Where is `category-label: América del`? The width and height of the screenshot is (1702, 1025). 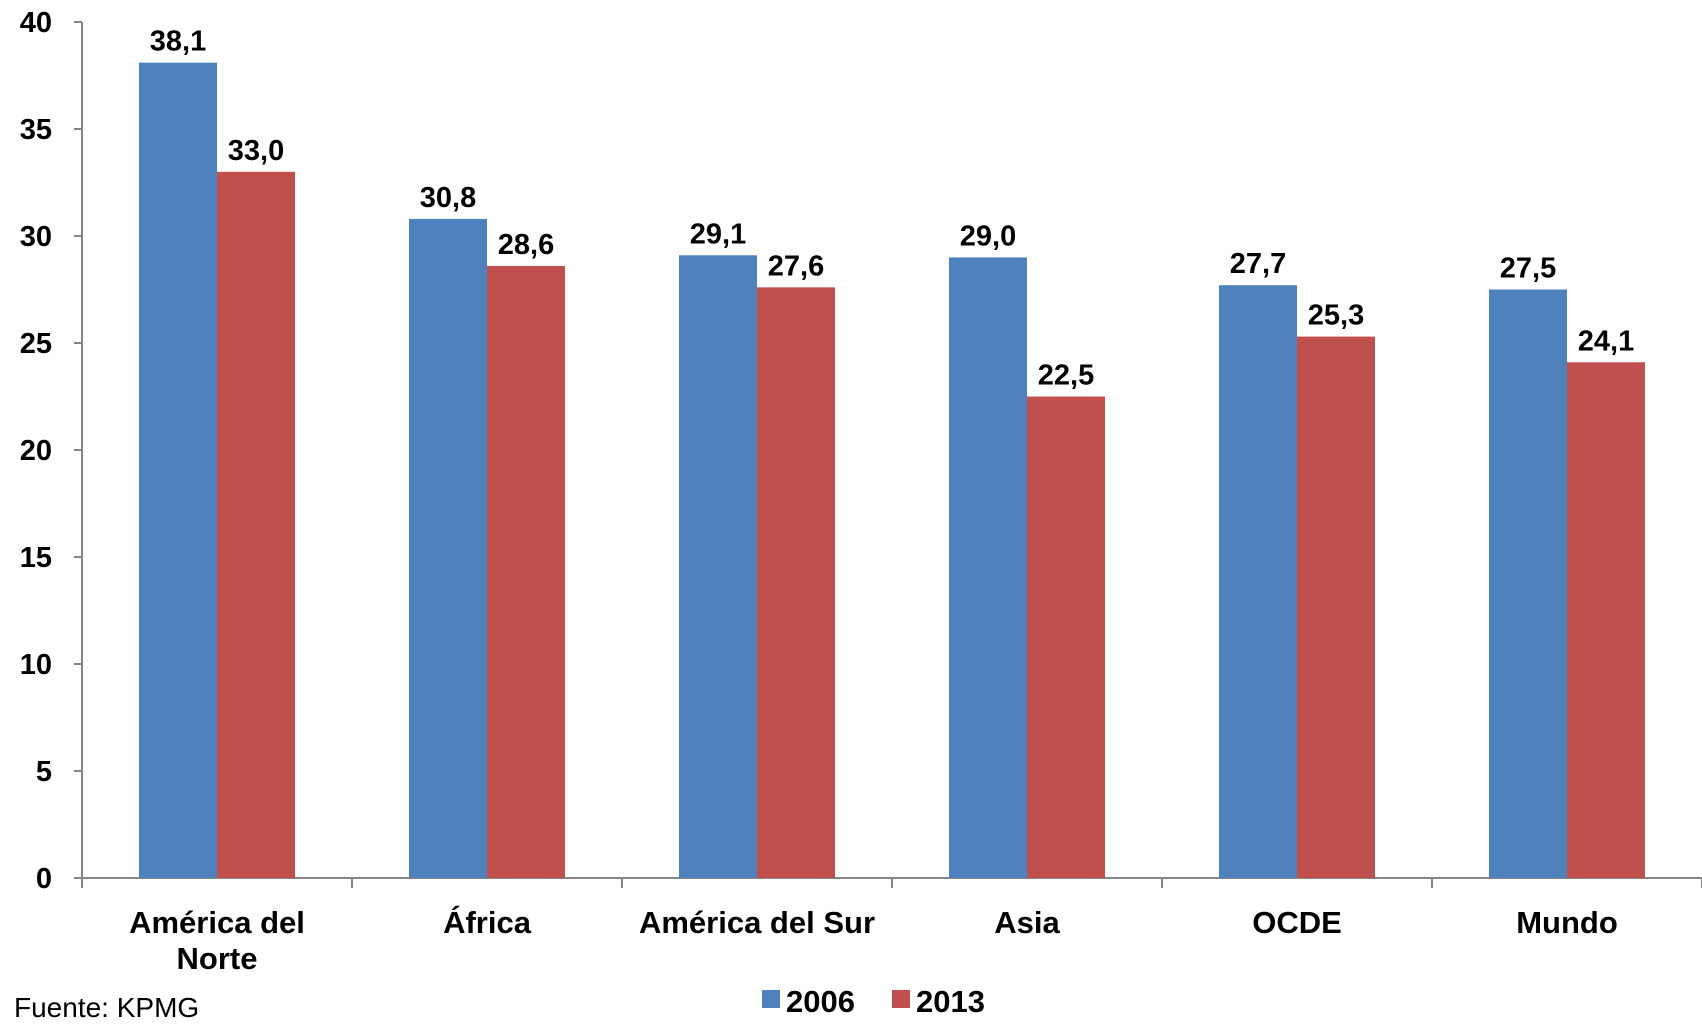
category-label: América del is located at coordinates (217, 922).